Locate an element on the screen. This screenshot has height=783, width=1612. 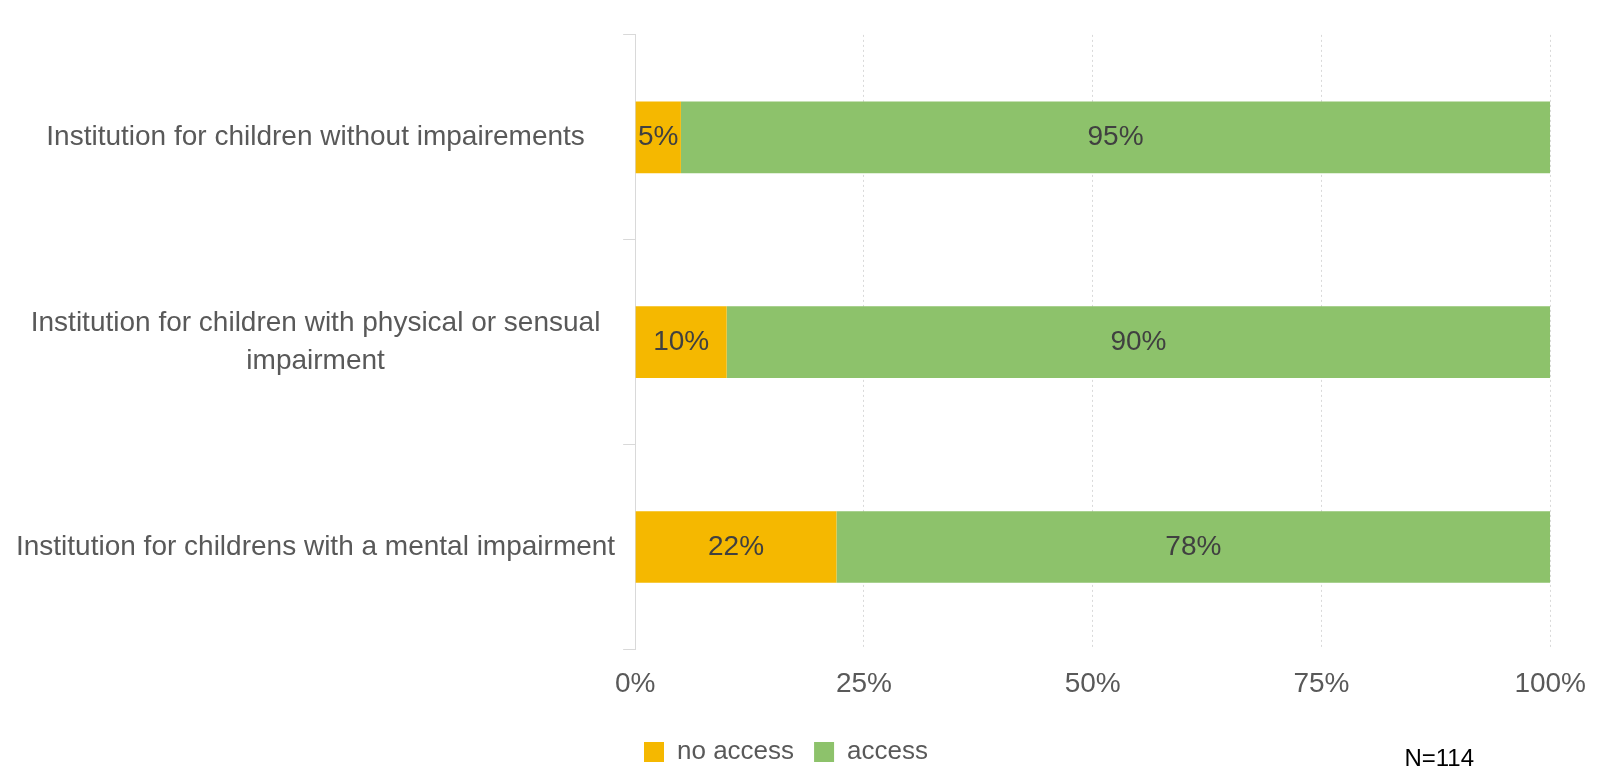
data-label: 90% is located at coordinates (1138, 340).